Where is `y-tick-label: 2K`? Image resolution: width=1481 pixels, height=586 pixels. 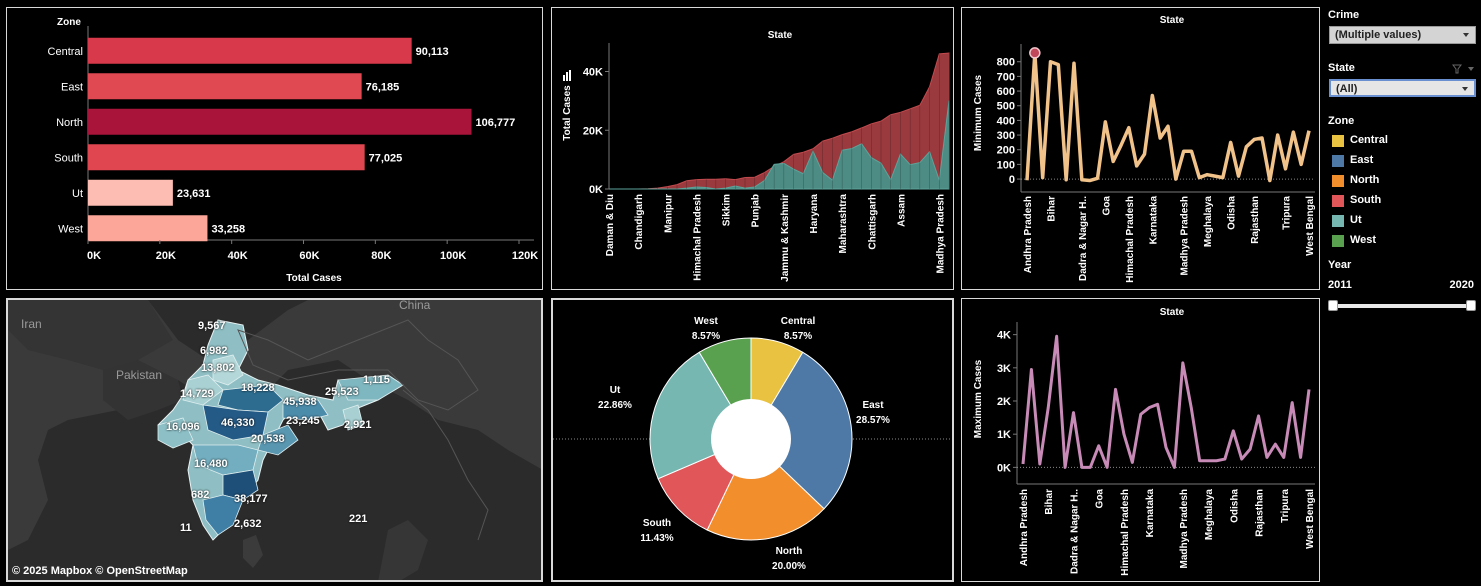 y-tick-label: 2K is located at coordinates (1004, 402).